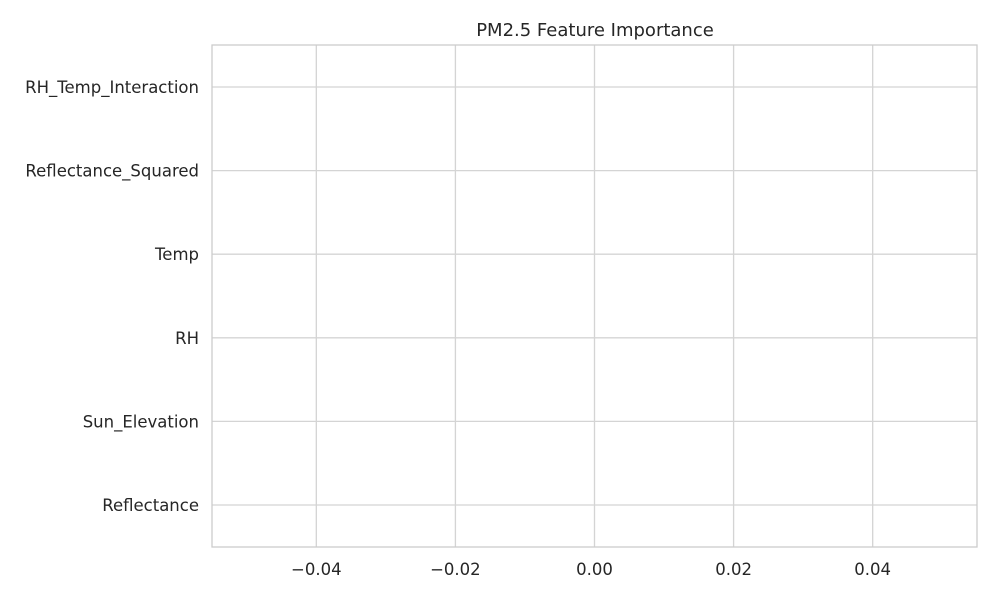 The height and width of the screenshot is (600, 1000). What do you see at coordinates (455, 569) in the screenshot?
I see `x-tick-label: −0.02` at bounding box center [455, 569].